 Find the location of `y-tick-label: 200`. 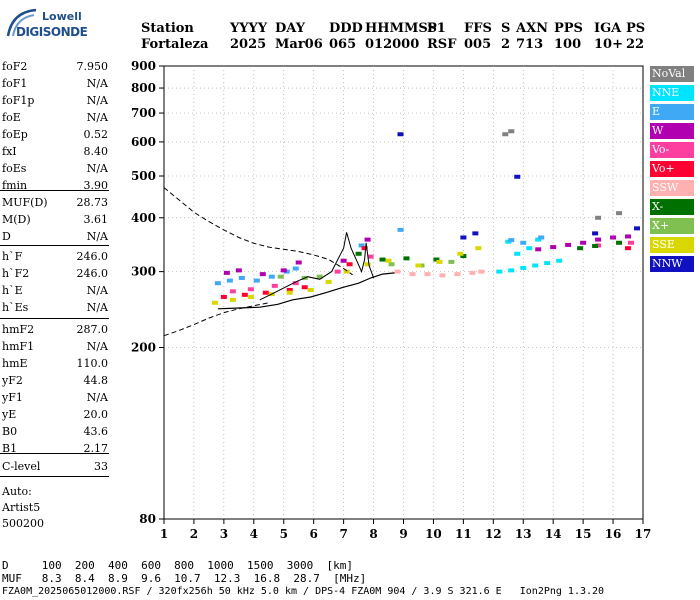

y-tick-label: 200 is located at coordinates (143, 348).